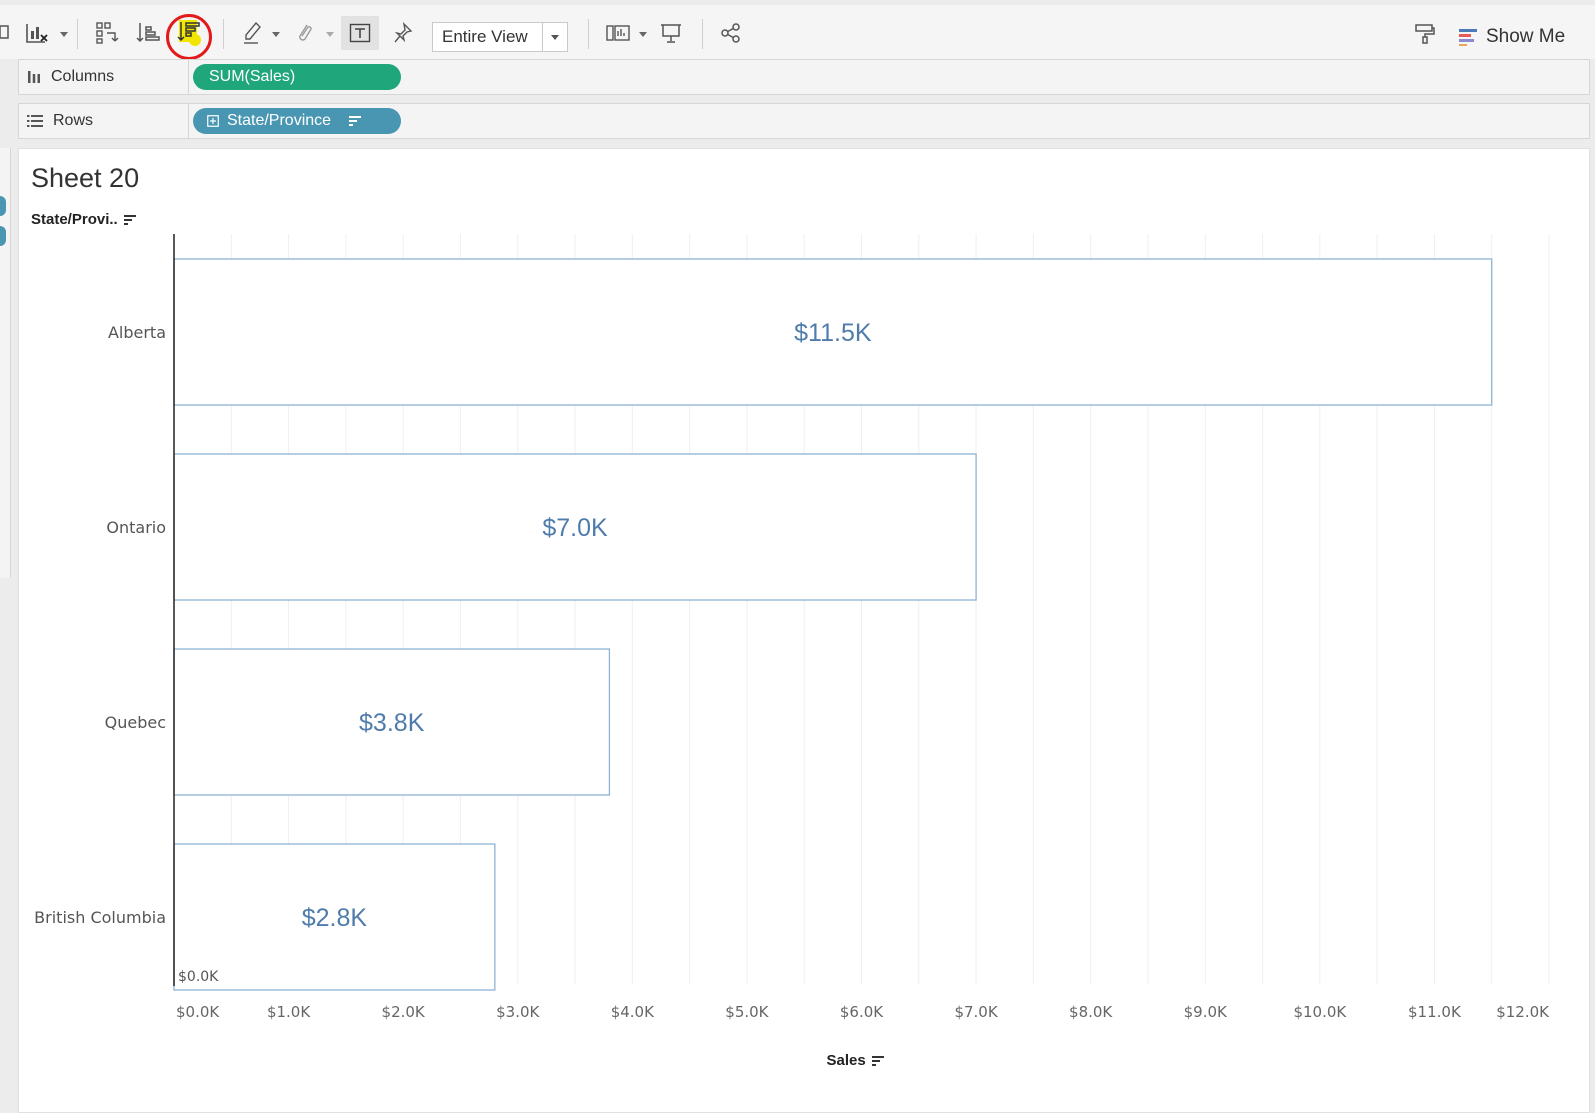  I want to click on x-tick-label: $10.0K, so click(1320, 1012).